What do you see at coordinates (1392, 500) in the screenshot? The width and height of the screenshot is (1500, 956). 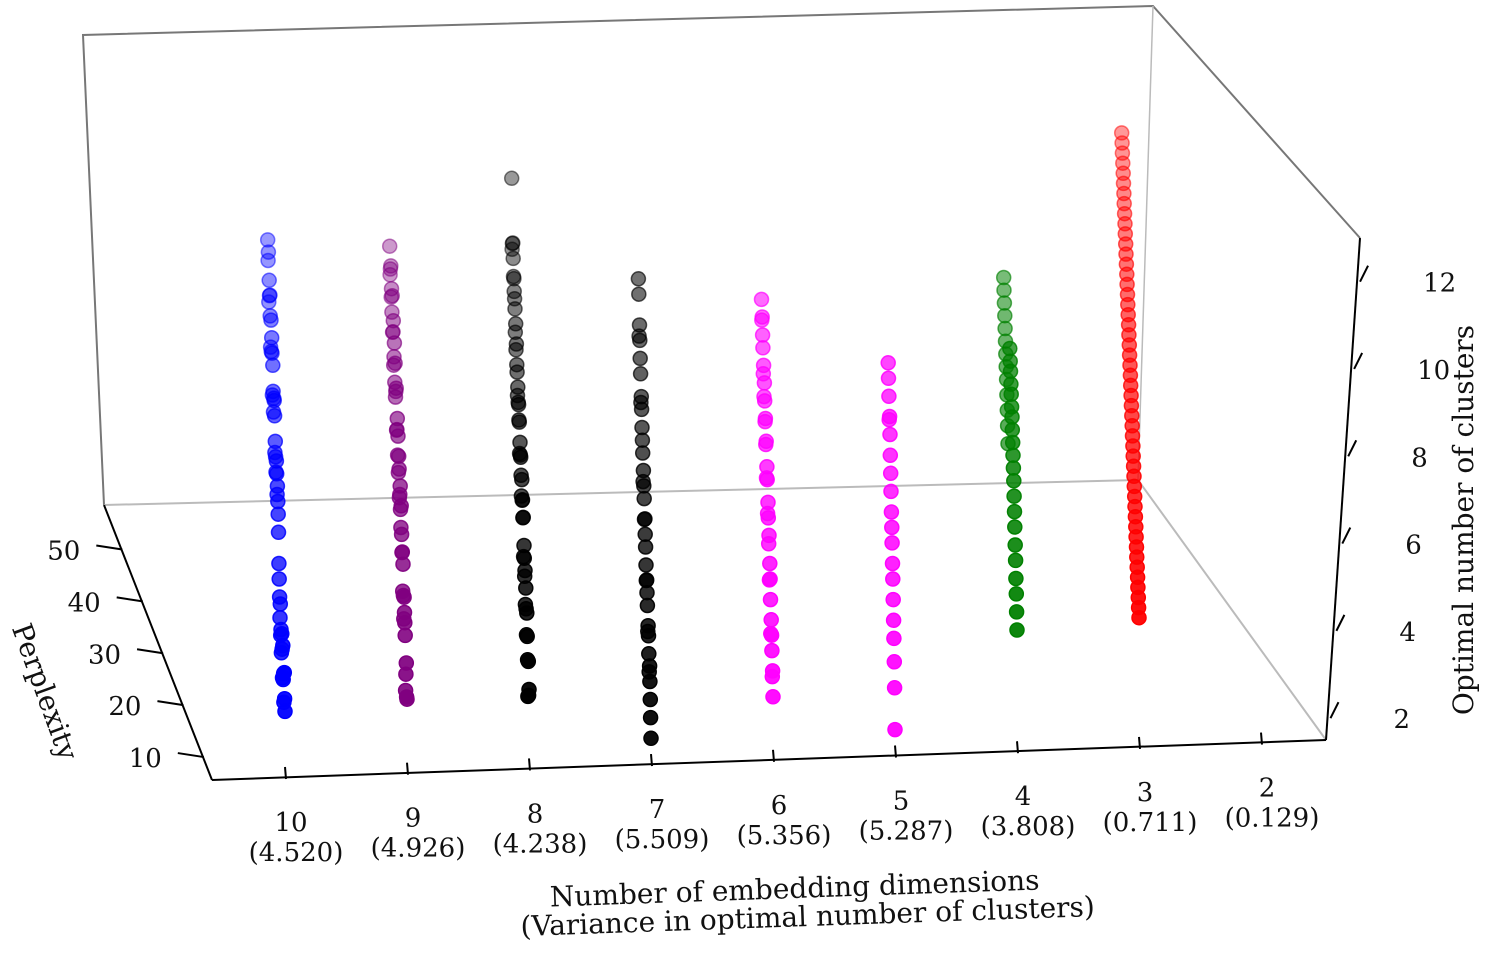 I see `z-axis-ticks: 2 4 6 8 10 12` at bounding box center [1392, 500].